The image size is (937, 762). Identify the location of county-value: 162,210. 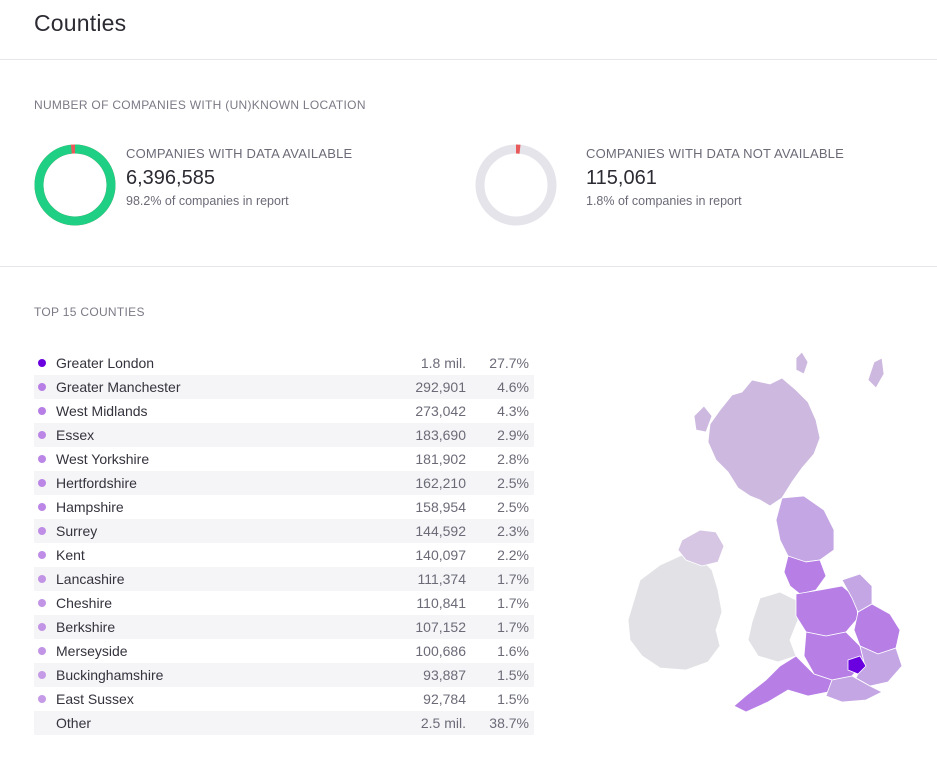
(440, 483).